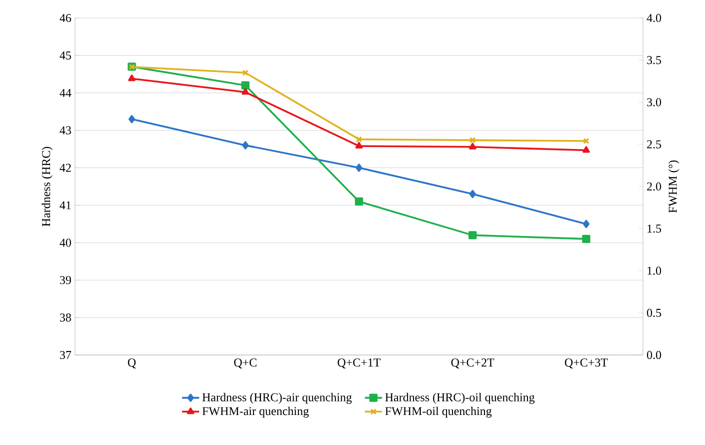 This screenshot has height=445, width=705. What do you see at coordinates (245, 363) in the screenshot?
I see `x-tick-label: Q+C` at bounding box center [245, 363].